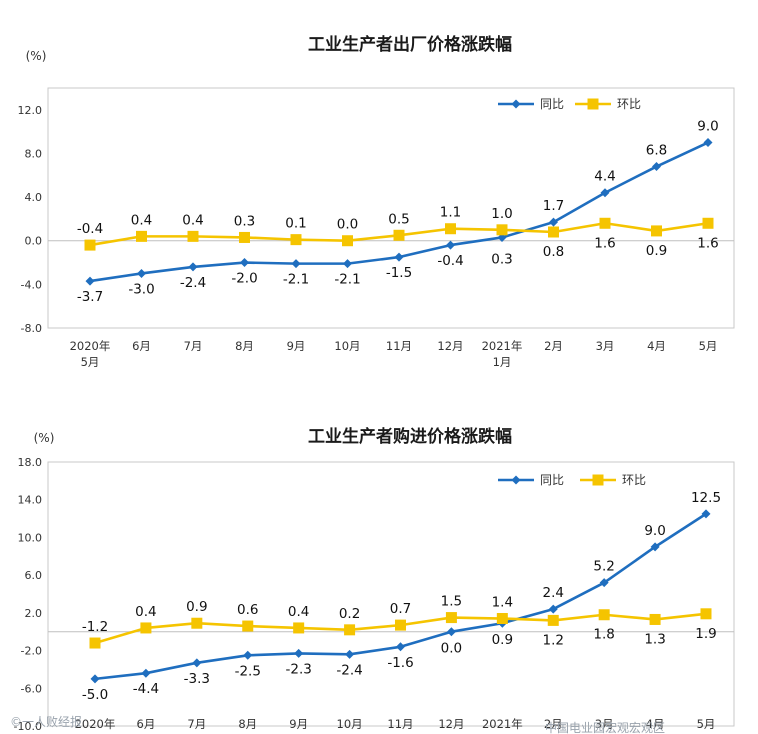 The width and height of the screenshot is (758, 734). Describe the element at coordinates (501, 259) in the screenshot. I see `data-label-yoy: 0.3` at that location.